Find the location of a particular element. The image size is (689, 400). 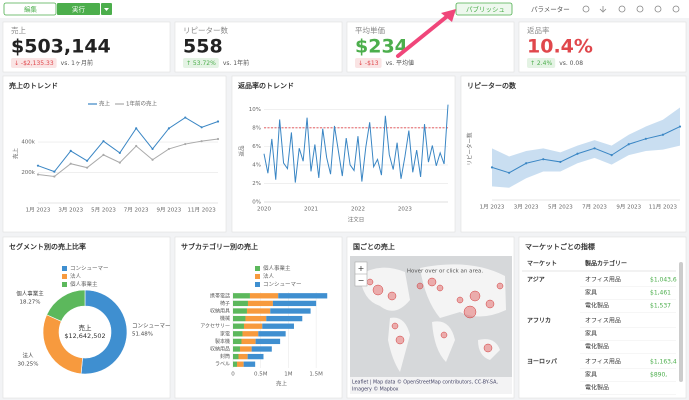

slice-label: 法人 is located at coordinates (28, 356).